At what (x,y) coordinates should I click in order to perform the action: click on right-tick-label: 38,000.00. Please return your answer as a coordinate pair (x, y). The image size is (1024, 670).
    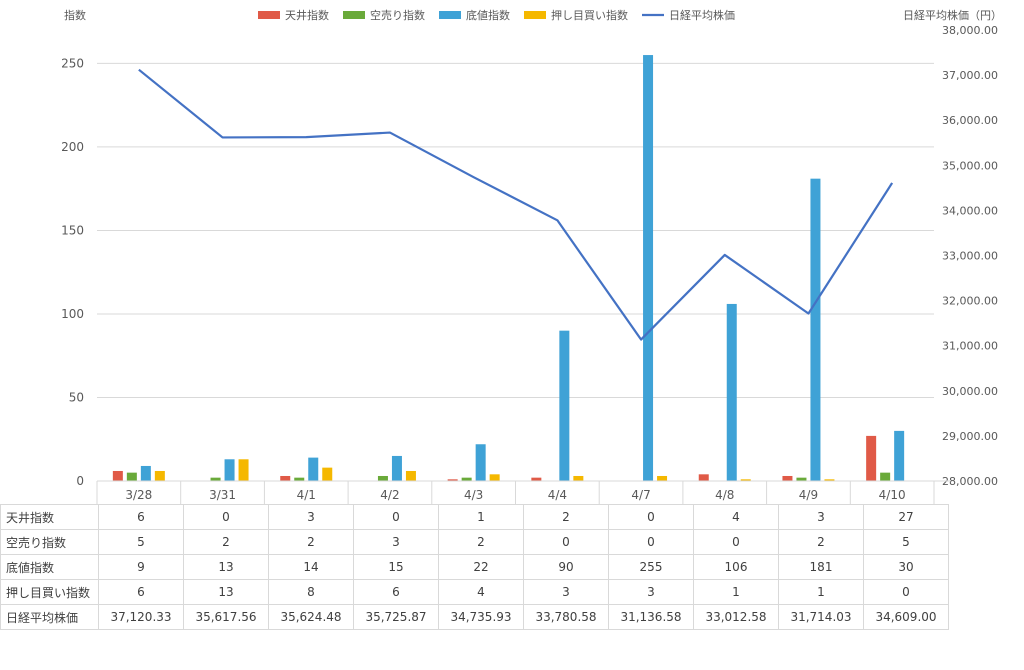
    Looking at the image, I should click on (970, 30).